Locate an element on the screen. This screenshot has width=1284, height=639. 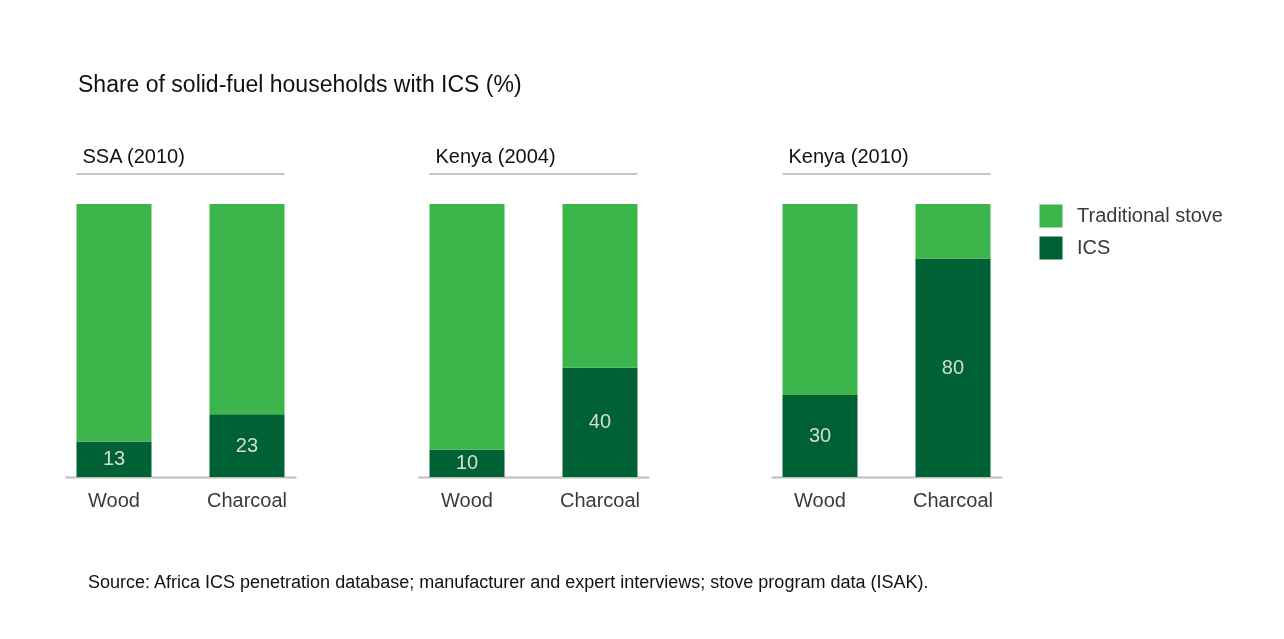
chart-subtitle: Kenya (2004) is located at coordinates (495, 156).